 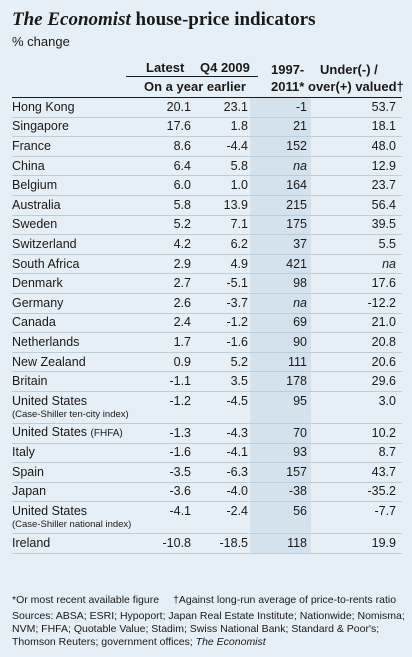 What do you see at coordinates (221, 472) in the screenshot?
I see `q4-2009-cell: -6.3` at bounding box center [221, 472].